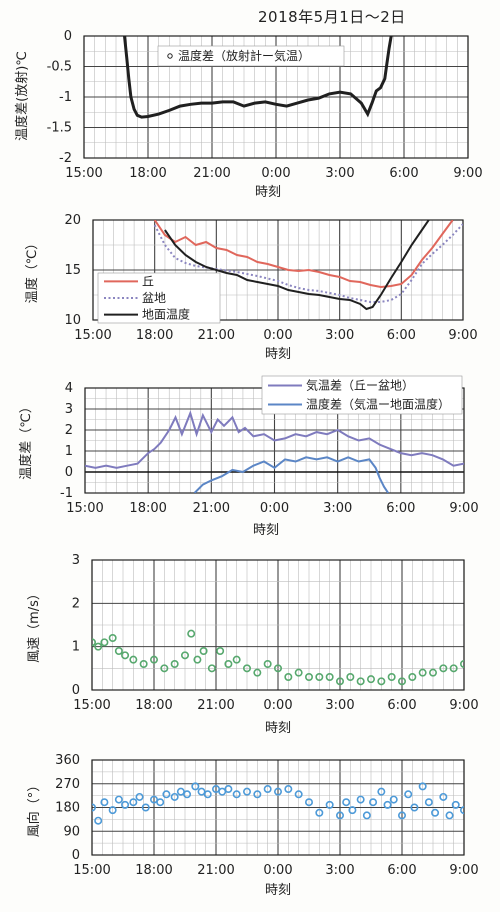 The height and width of the screenshot is (912, 500). What do you see at coordinates (32, 270) in the screenshot?
I see `y-axis-label: 温度（℃）` at bounding box center [32, 270].